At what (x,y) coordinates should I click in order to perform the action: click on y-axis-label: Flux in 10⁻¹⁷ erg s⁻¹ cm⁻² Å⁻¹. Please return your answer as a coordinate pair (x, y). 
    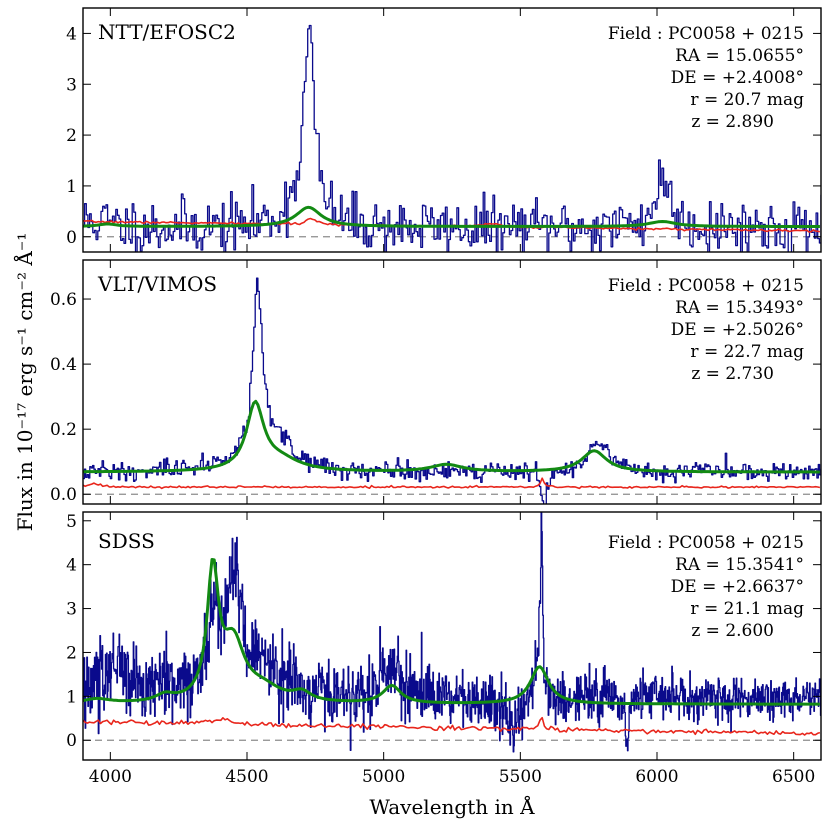
    Looking at the image, I should click on (24, 382).